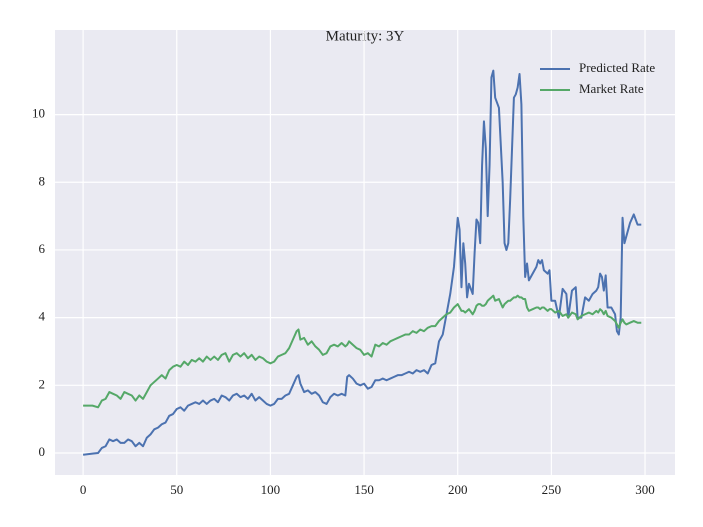 Image resolution: width=703 pixels, height=527 pixels. Describe the element at coordinates (364, 489) in the screenshot. I see `x-tick-label: 150` at that location.